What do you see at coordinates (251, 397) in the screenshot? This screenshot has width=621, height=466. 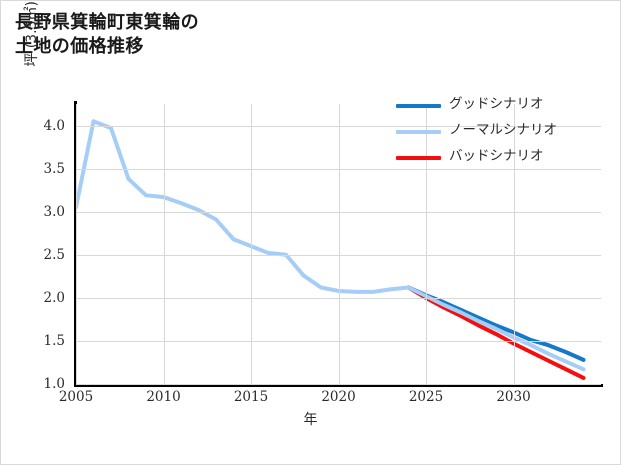 I see `x-tick-label: 2015` at bounding box center [251, 397].